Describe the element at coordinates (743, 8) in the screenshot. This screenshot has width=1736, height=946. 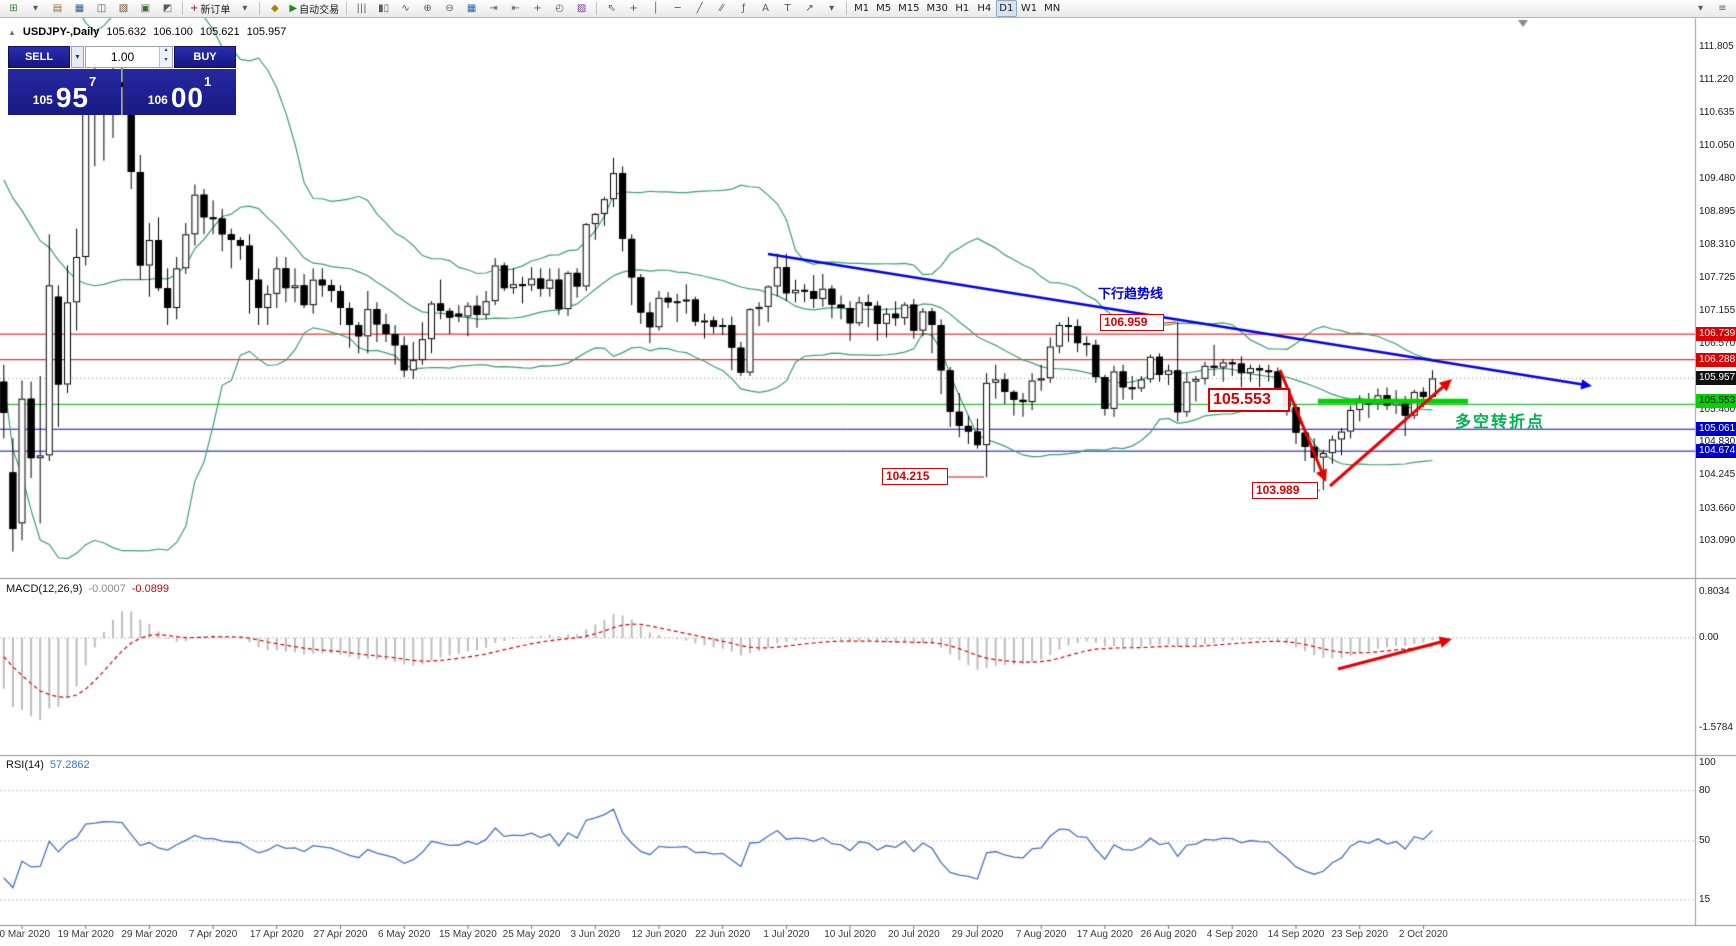
I see `fibonacci-button: ƒ` at that location.